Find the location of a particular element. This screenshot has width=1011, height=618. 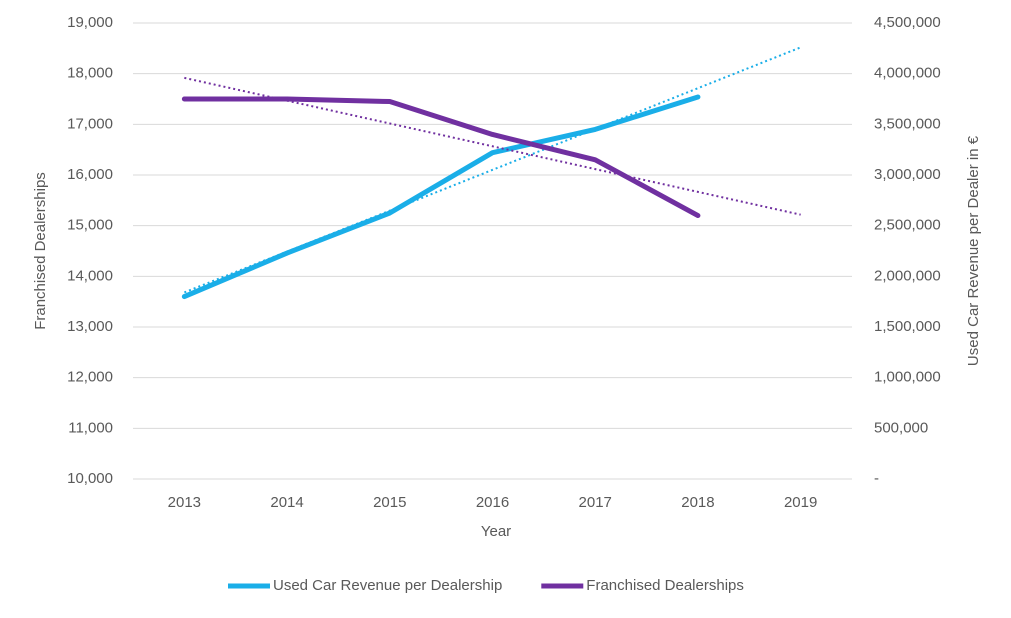

y2-tick-label: - is located at coordinates (876, 478).